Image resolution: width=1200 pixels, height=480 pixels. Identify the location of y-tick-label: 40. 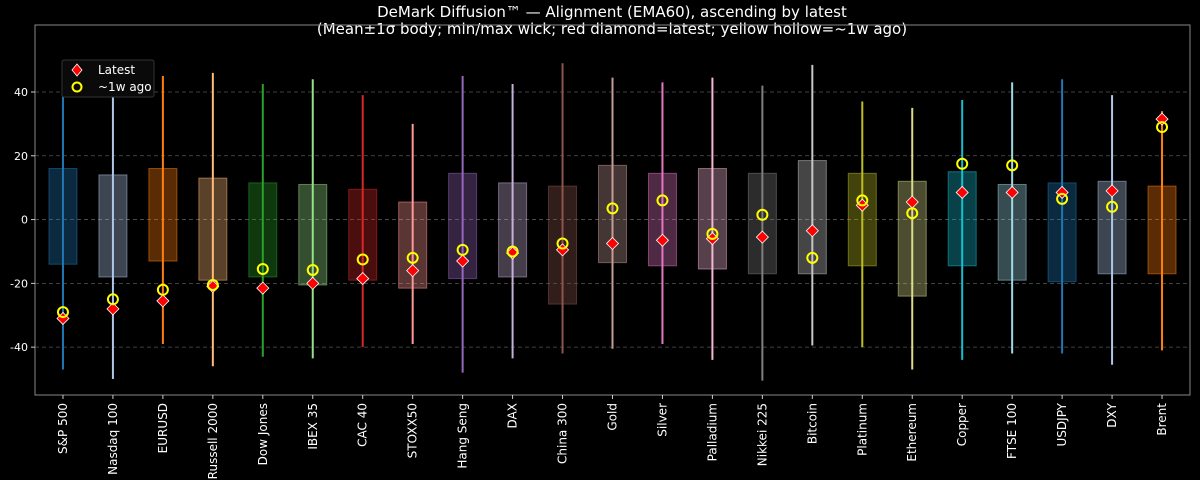
(21, 92).